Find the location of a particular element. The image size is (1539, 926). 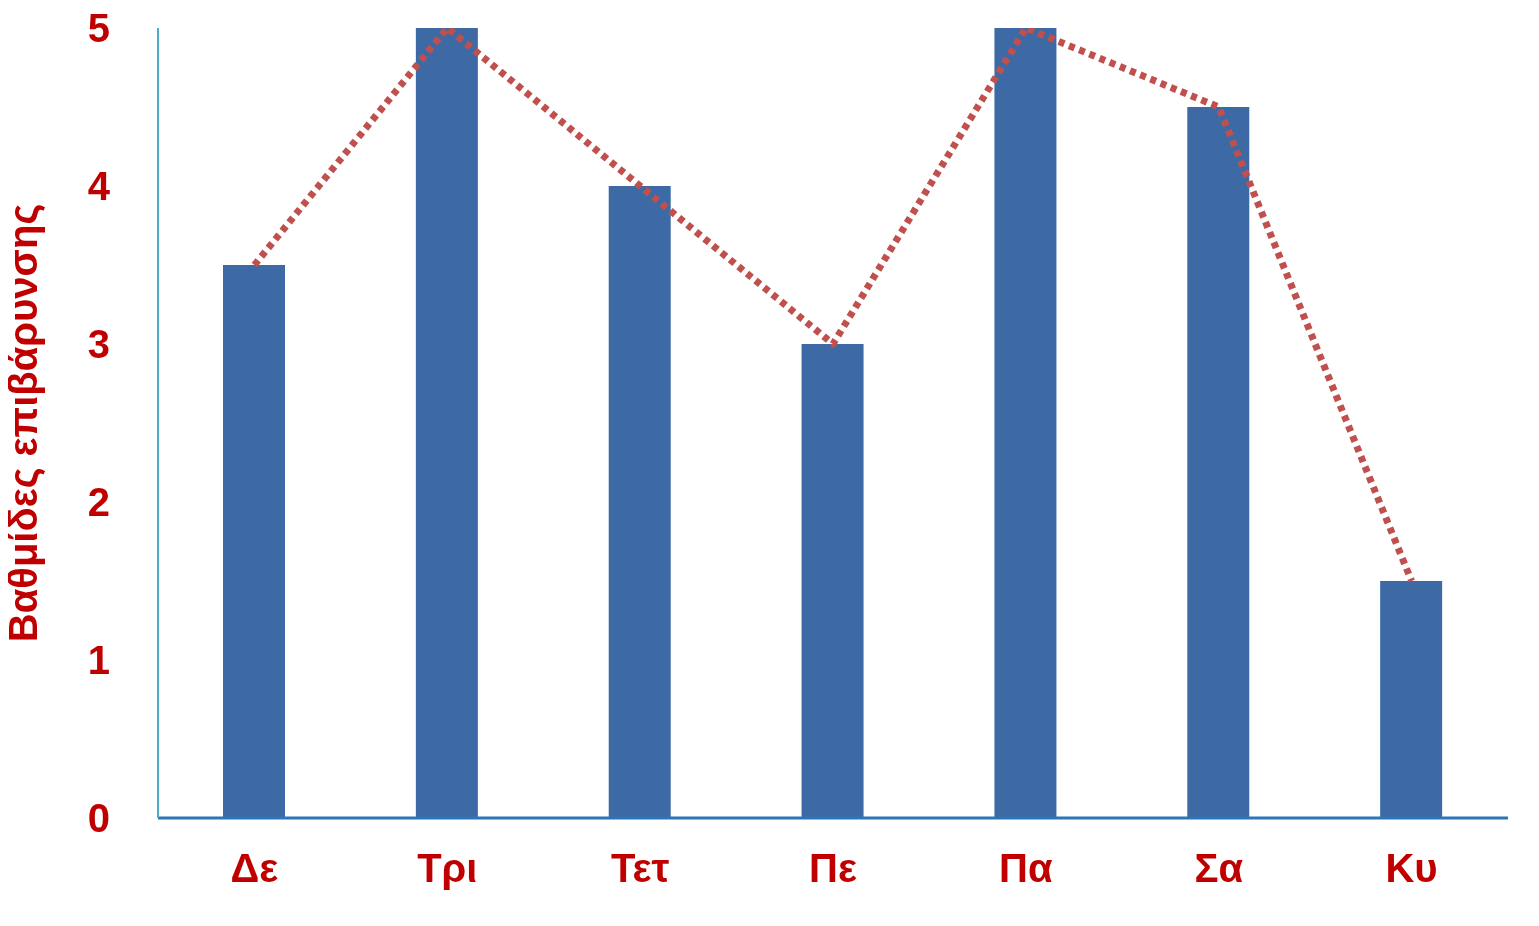

y-tick-label: 0 is located at coordinates (98, 818).